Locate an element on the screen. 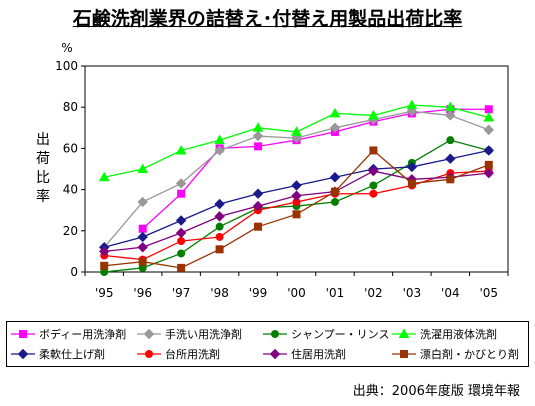  y-axis-unit: % is located at coordinates (66, 48).